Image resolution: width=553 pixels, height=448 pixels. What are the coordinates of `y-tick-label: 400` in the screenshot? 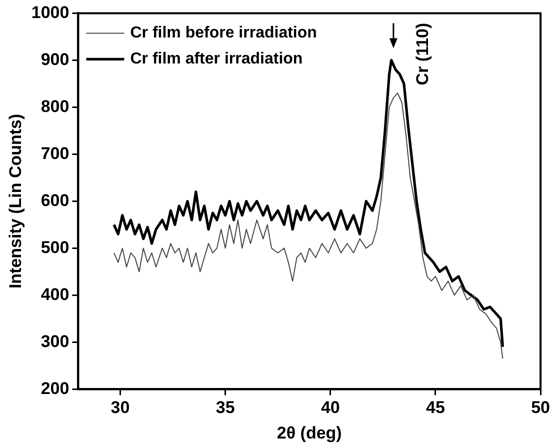 It's located at (55, 294).